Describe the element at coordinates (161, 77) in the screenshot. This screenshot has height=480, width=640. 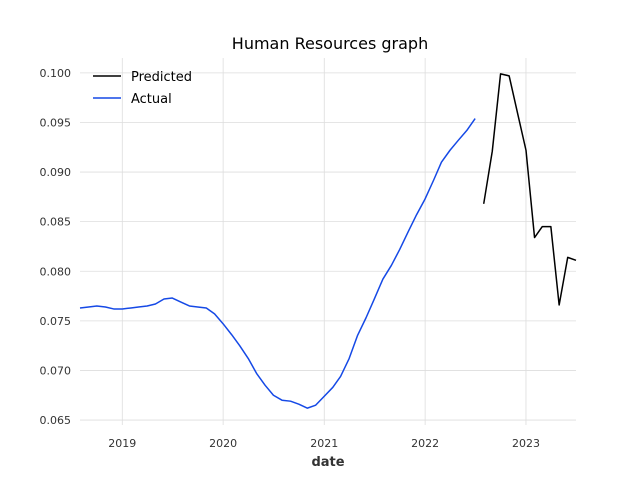
I see `legend-label-predicted: Predicted` at that location.